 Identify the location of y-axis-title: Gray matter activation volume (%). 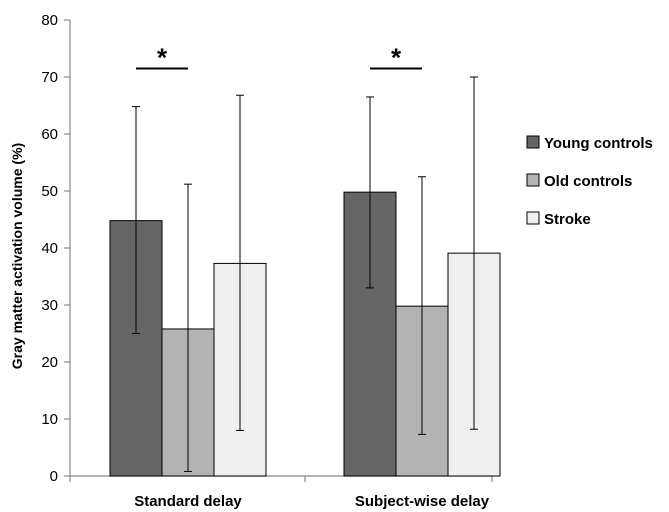
(17, 256).